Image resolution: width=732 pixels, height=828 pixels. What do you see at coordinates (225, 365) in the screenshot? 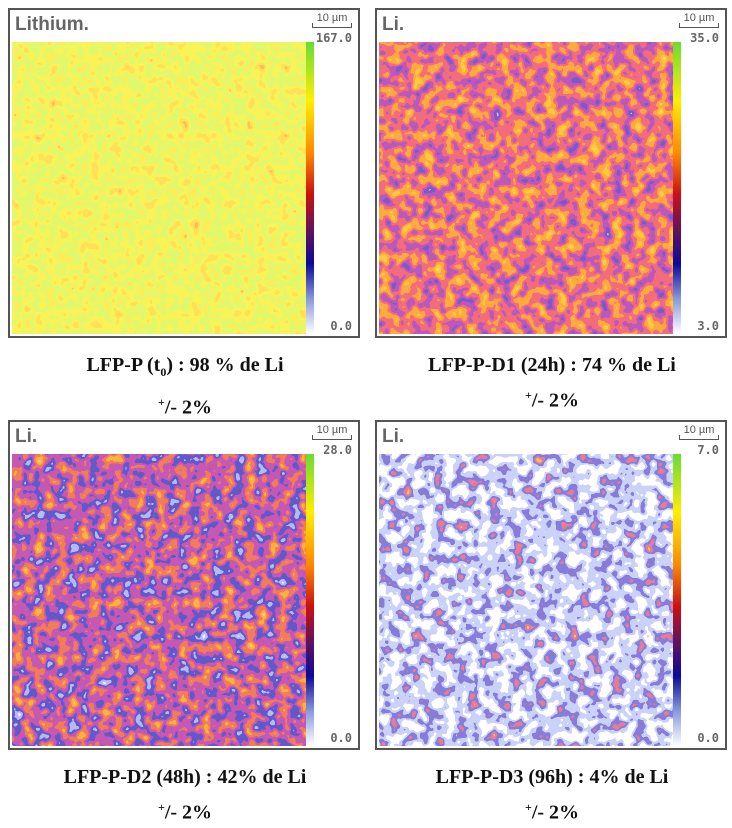
I see `caption-text: ) : 98 % de Li` at bounding box center [225, 365].